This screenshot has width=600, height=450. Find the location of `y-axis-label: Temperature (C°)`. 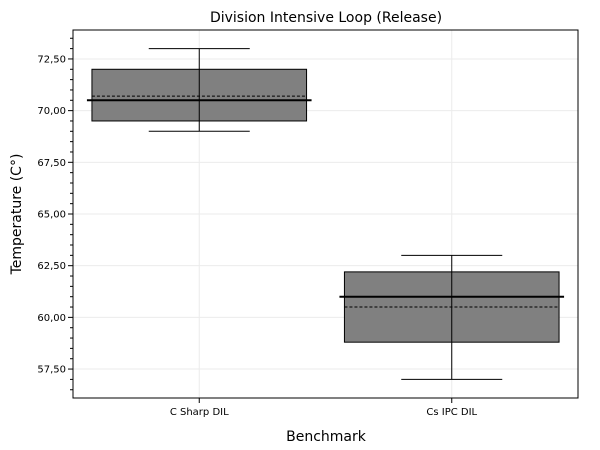

y-axis-label: Temperature (C°) is located at coordinates (17, 215).